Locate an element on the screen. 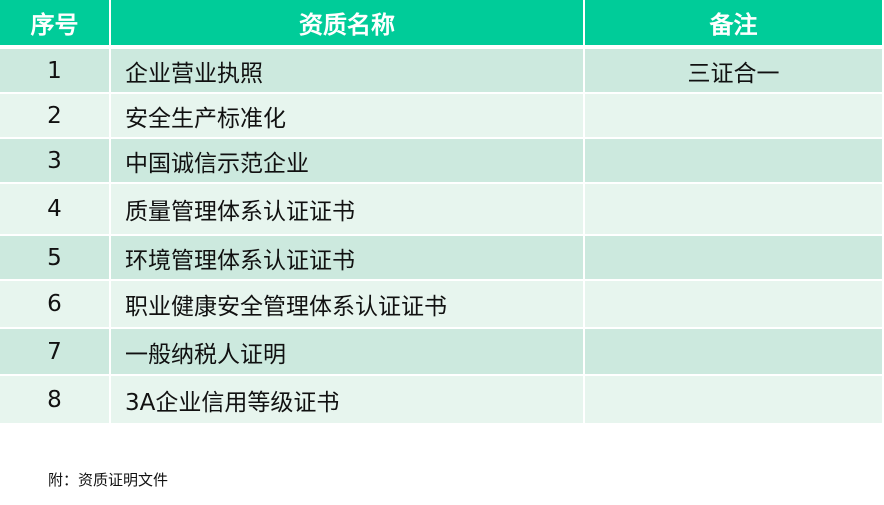 Image resolution: width=884 pixels, height=505 pixels. row-number: 8 is located at coordinates (55, 400).